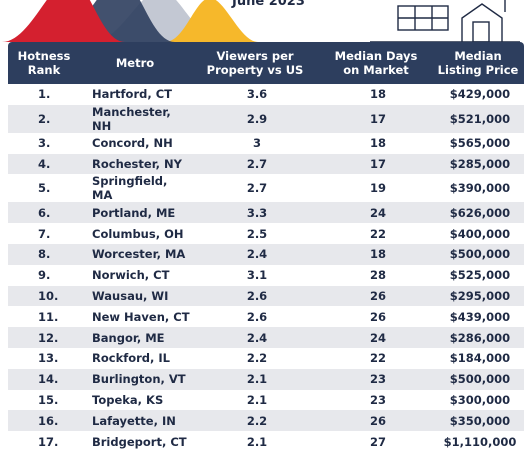 The height and width of the screenshot is (452, 531). Describe the element at coordinates (44, 400) in the screenshot. I see `rank-cell: 15.` at that location.